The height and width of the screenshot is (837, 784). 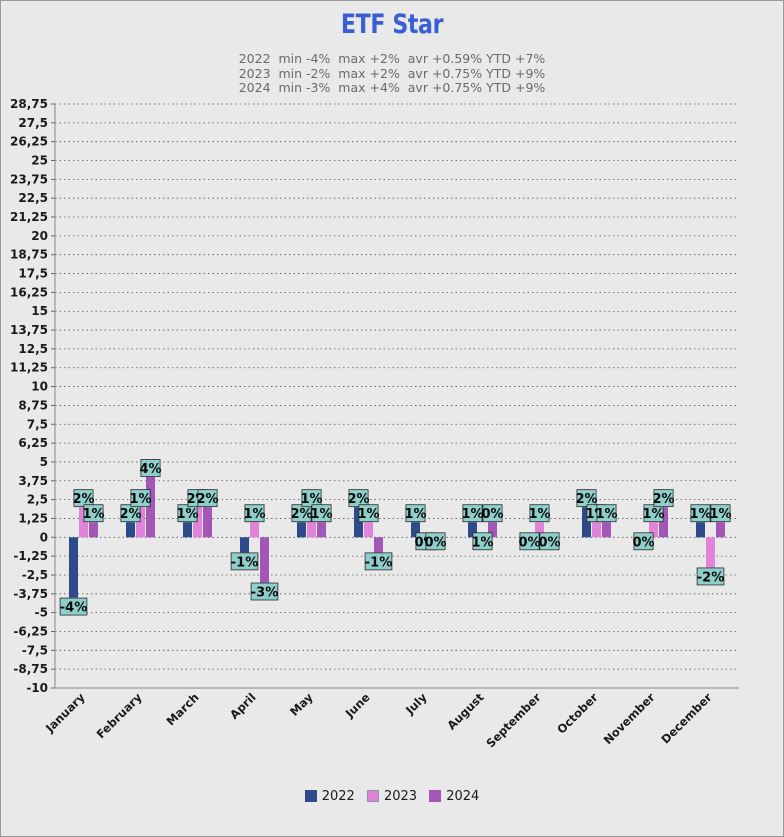 I want to click on bar-2024-november, so click(x=663, y=522).